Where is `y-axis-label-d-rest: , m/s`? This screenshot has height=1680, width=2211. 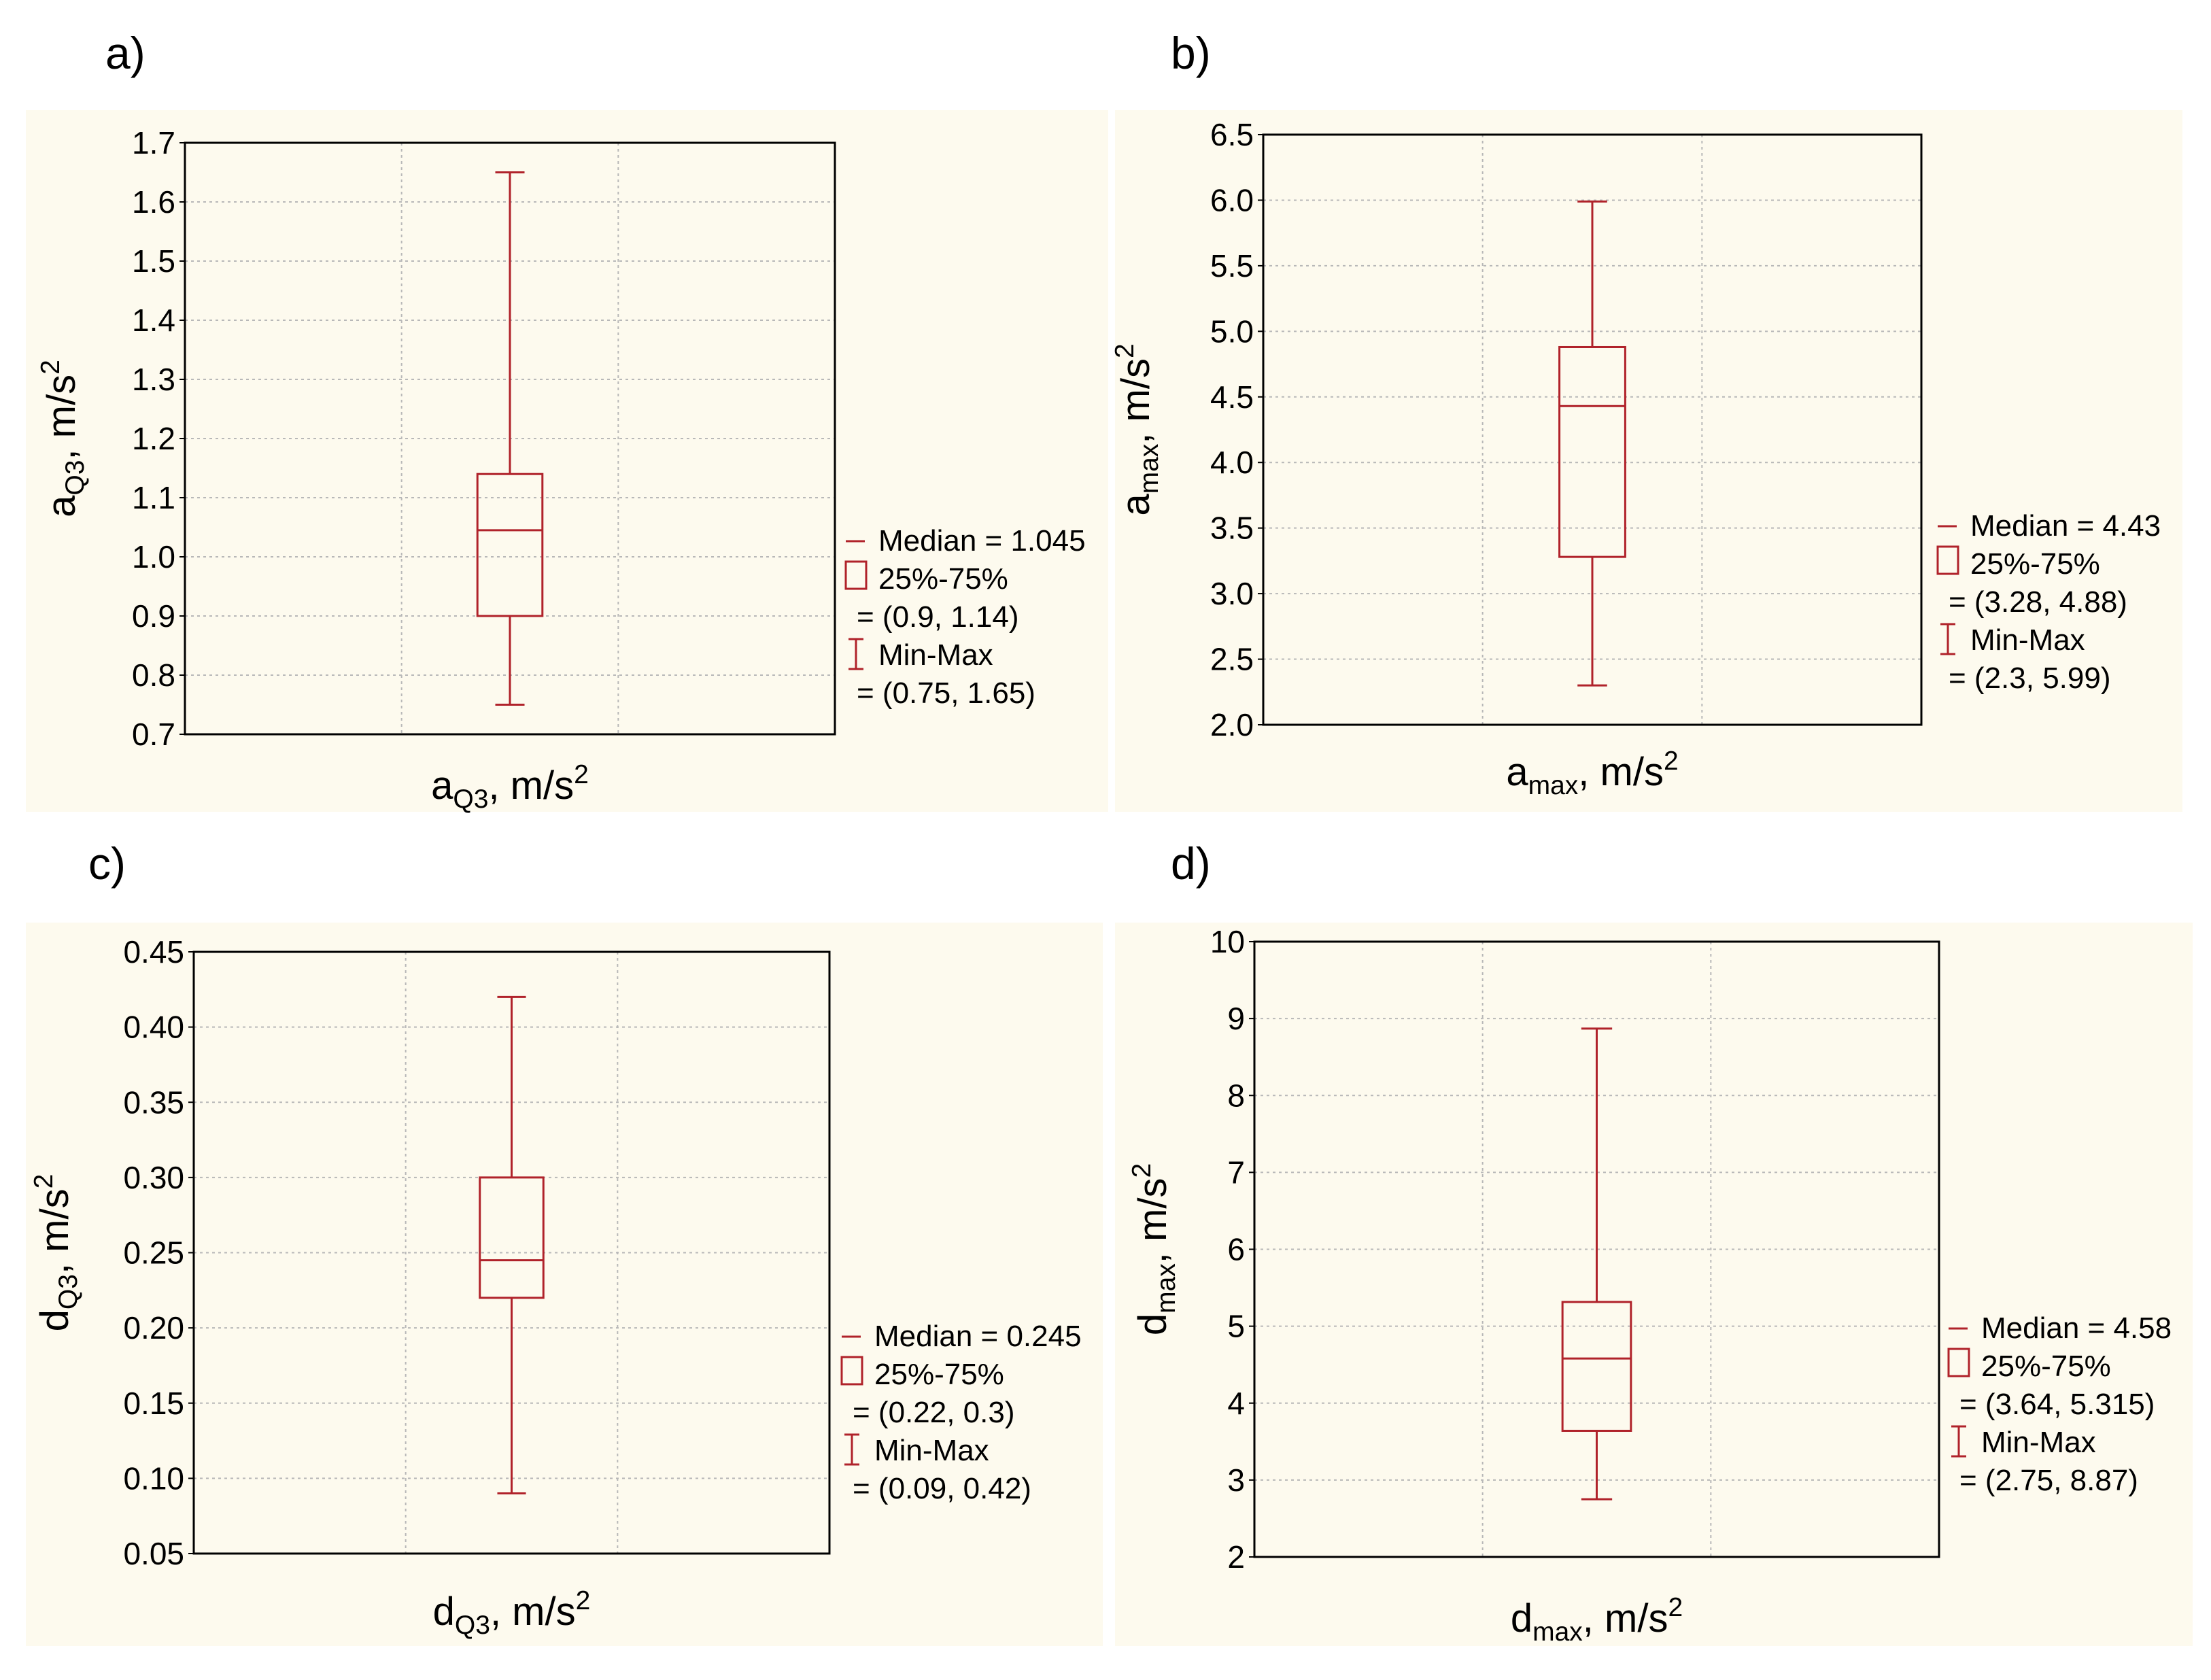
y-axis-label-d-rest: , m/s is located at coordinates (1153, 1221).